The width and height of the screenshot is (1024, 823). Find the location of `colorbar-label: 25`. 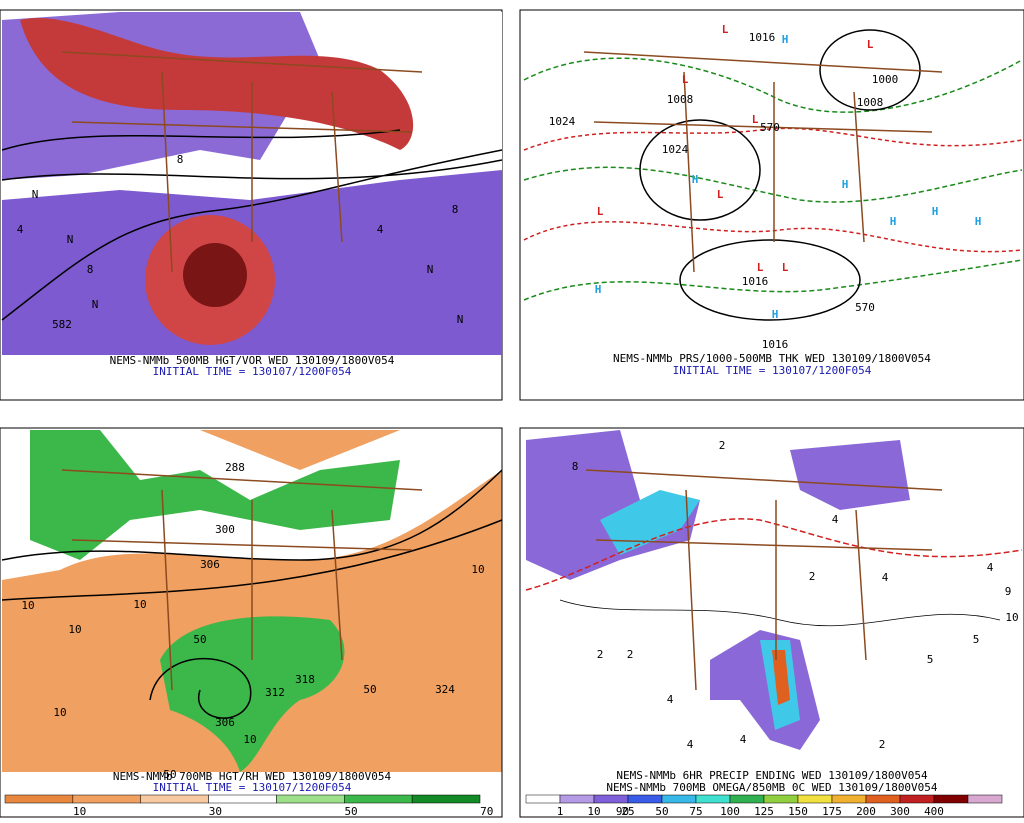

colorbar-label: 25 is located at coordinates (627, 811).